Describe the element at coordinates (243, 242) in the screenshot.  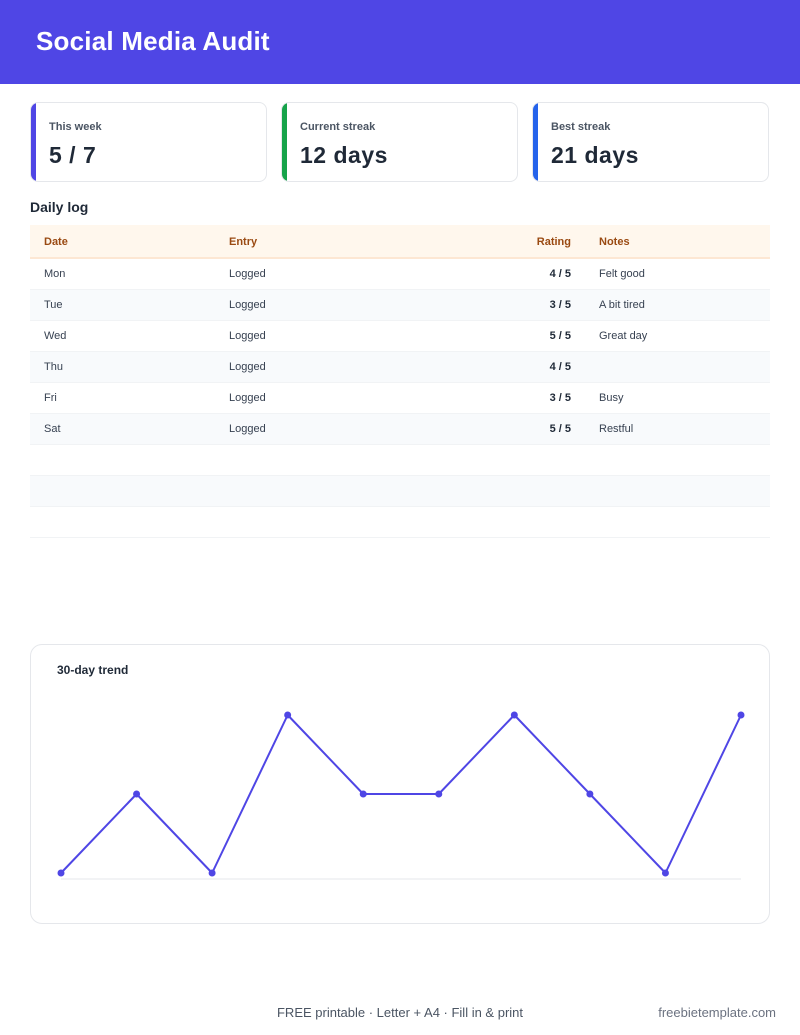
I see `column-header-entry: Entry` at that location.